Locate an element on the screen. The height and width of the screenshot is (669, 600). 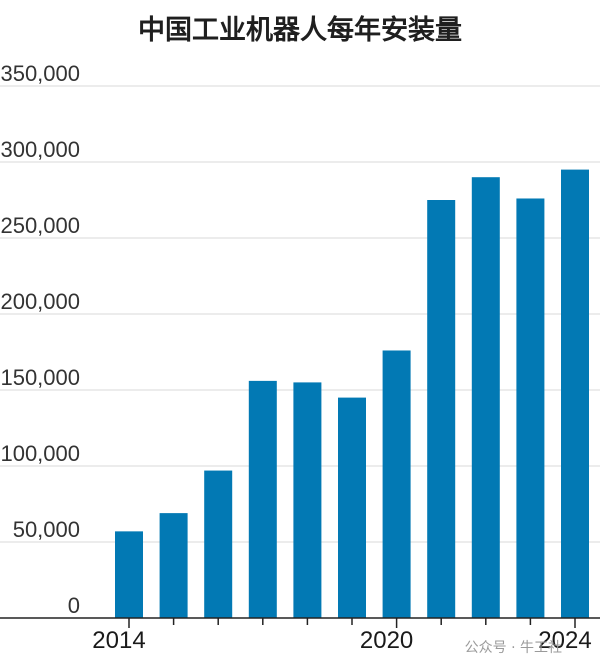
watermark-text: 公众号 · 牛工社 is located at coordinates (513, 648).